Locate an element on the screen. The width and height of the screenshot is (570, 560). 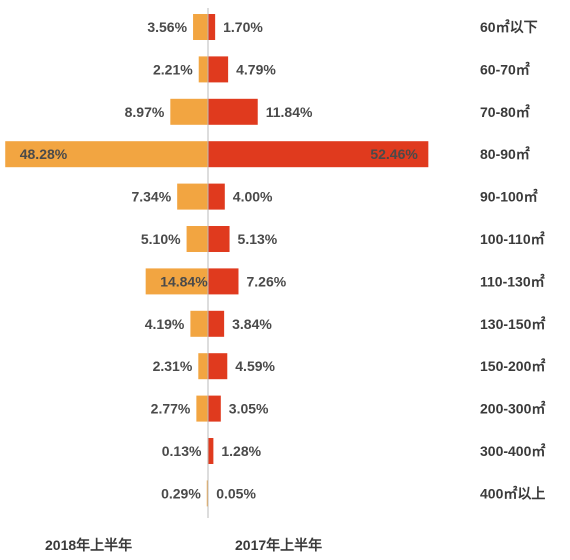
category-label: 150-200㎡ is located at coordinates (512, 366).